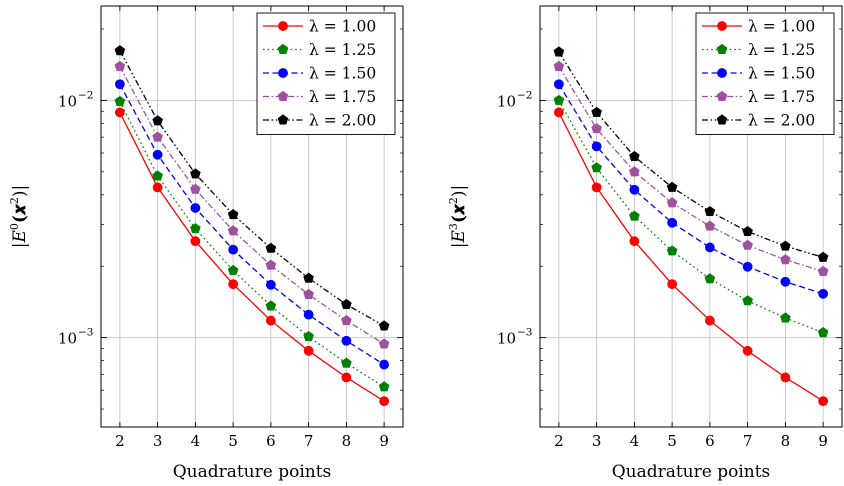  I want to click on x-tick-label: 2, so click(120, 441).